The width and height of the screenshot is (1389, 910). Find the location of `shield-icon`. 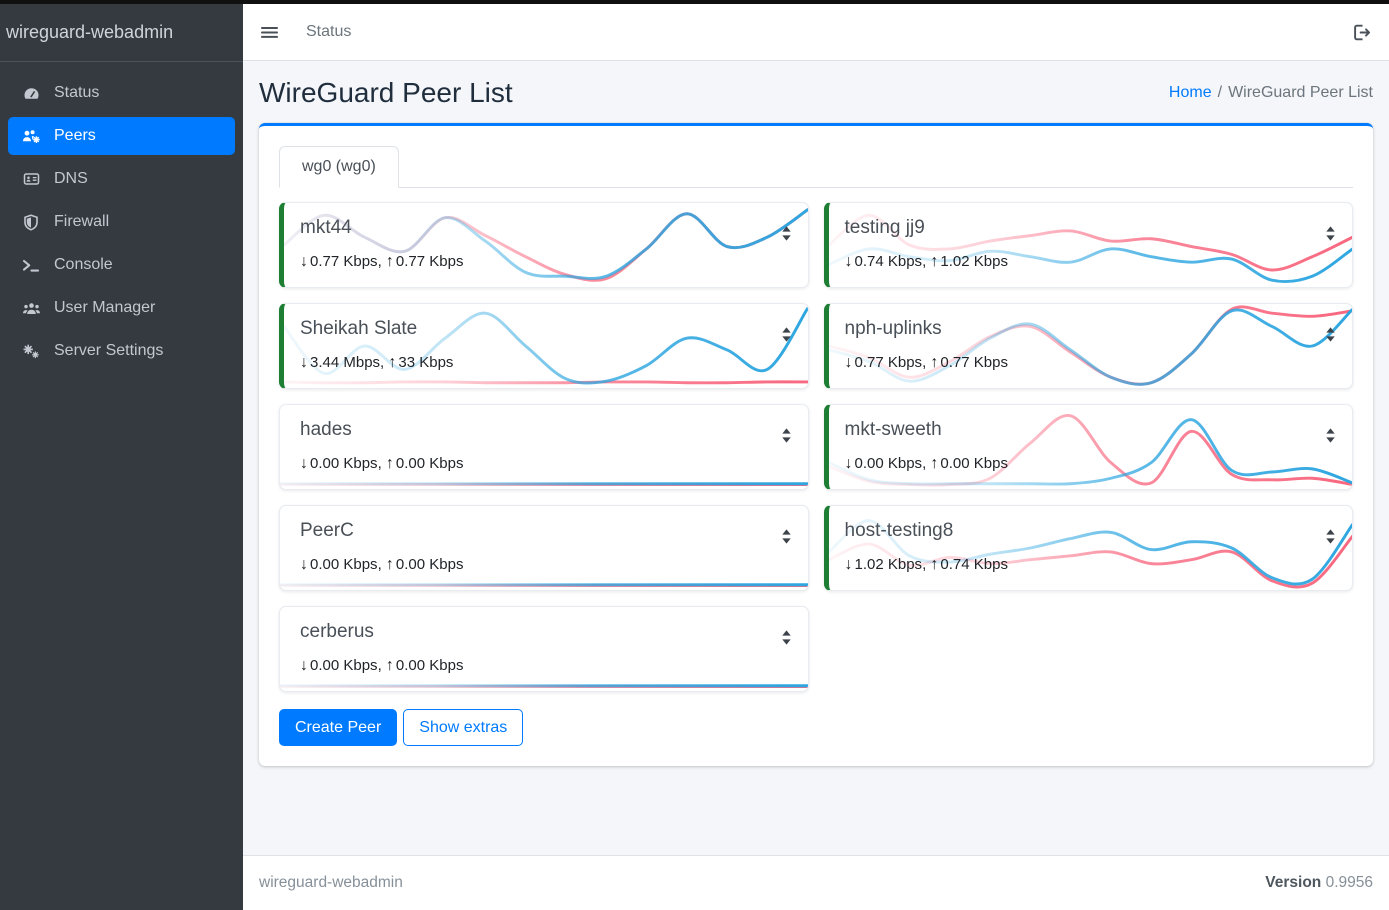

shield-icon is located at coordinates (31, 222).